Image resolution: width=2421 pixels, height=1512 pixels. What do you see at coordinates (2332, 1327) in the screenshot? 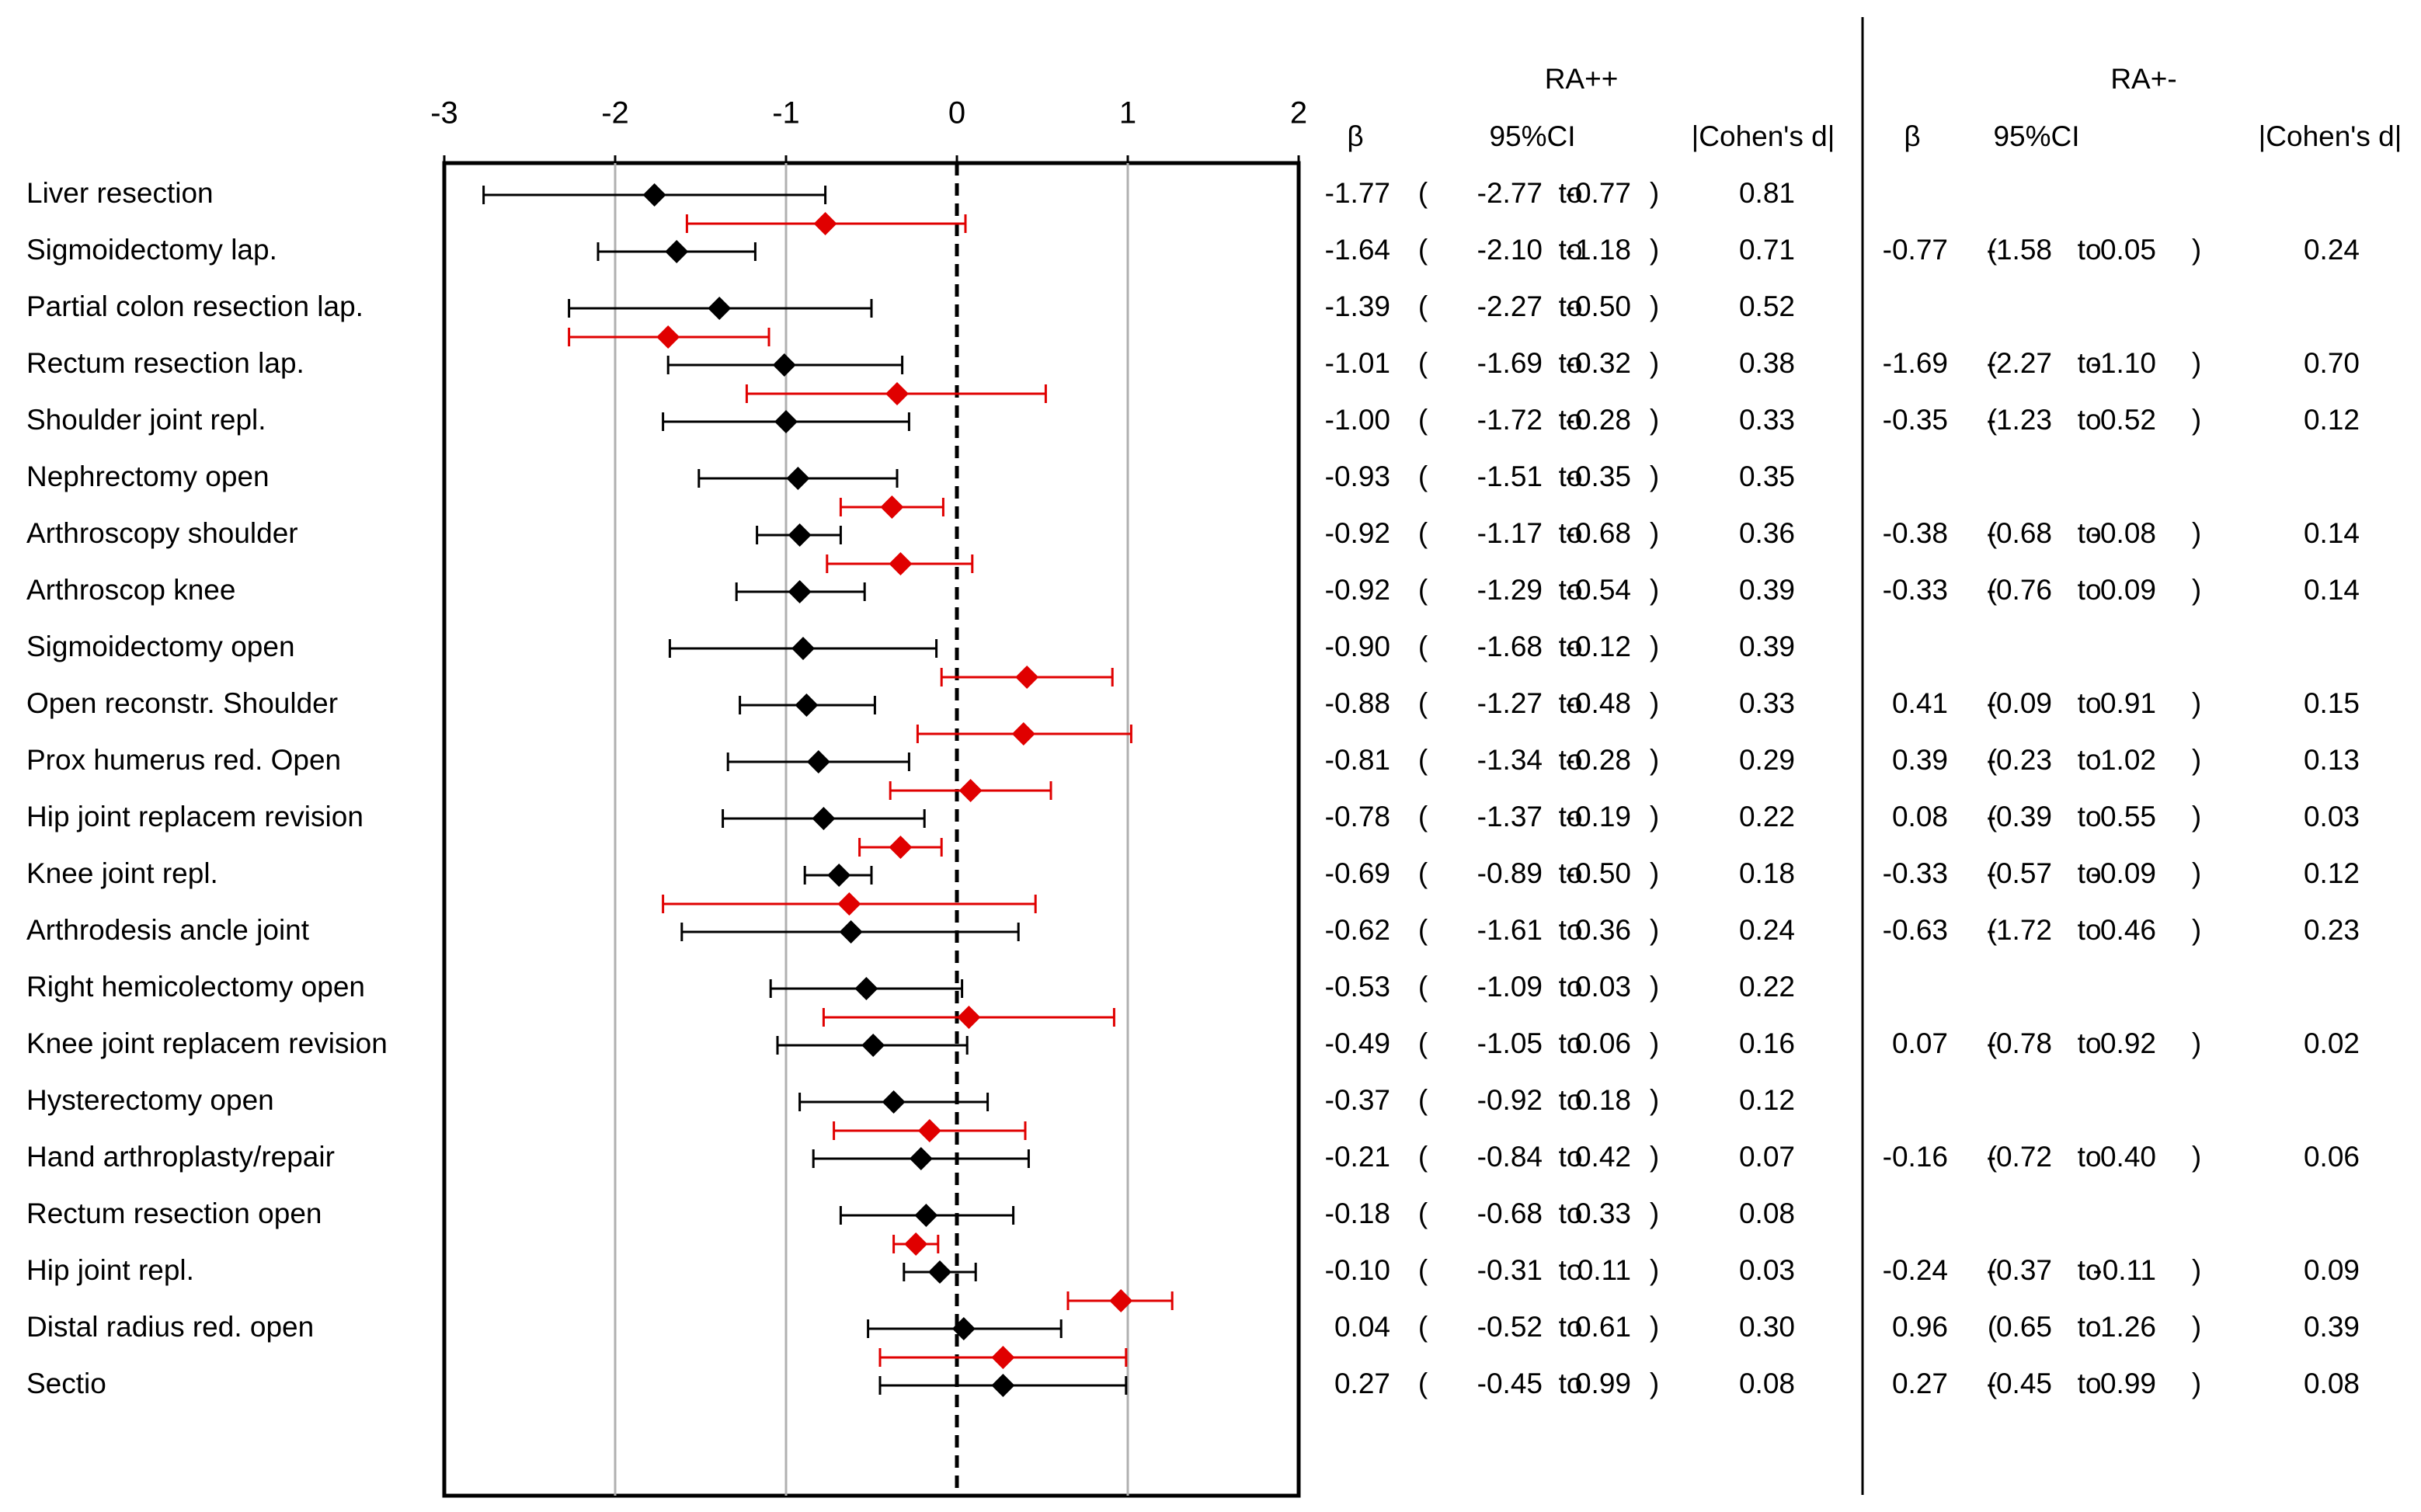
I see `rapm-cohens-d: 0.39` at bounding box center [2332, 1327].